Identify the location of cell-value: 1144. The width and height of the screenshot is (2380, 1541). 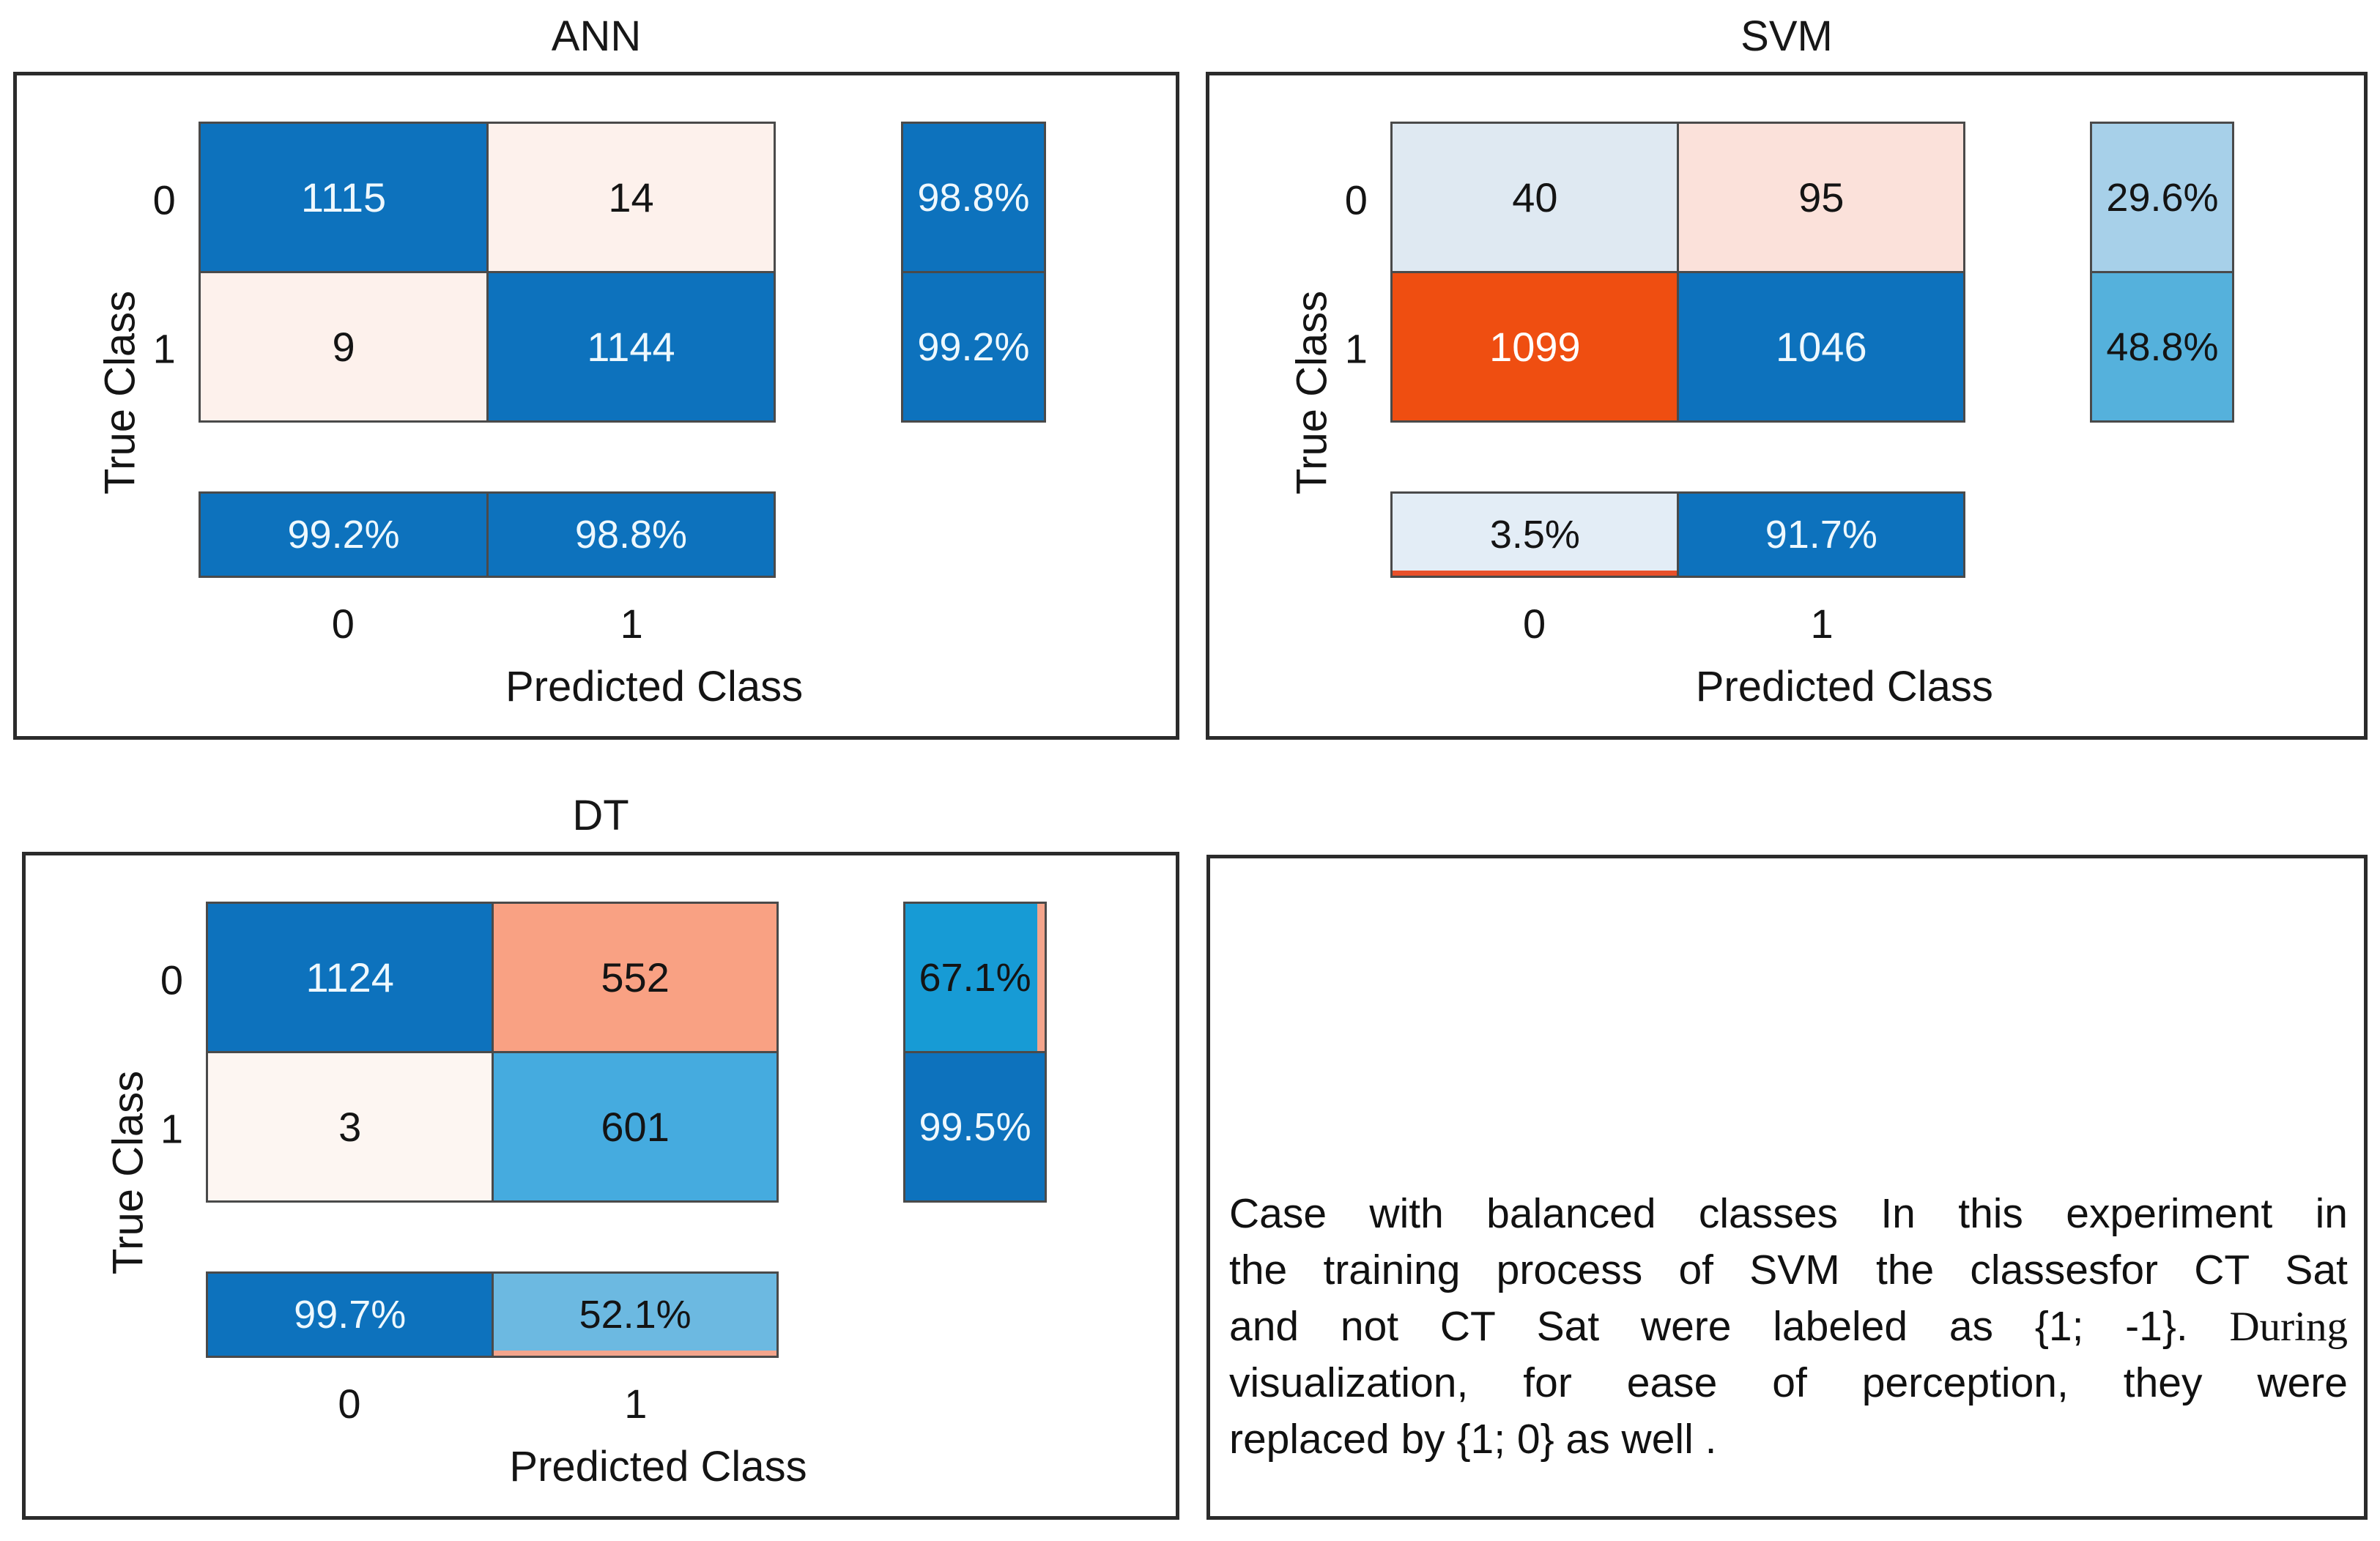
(631, 347).